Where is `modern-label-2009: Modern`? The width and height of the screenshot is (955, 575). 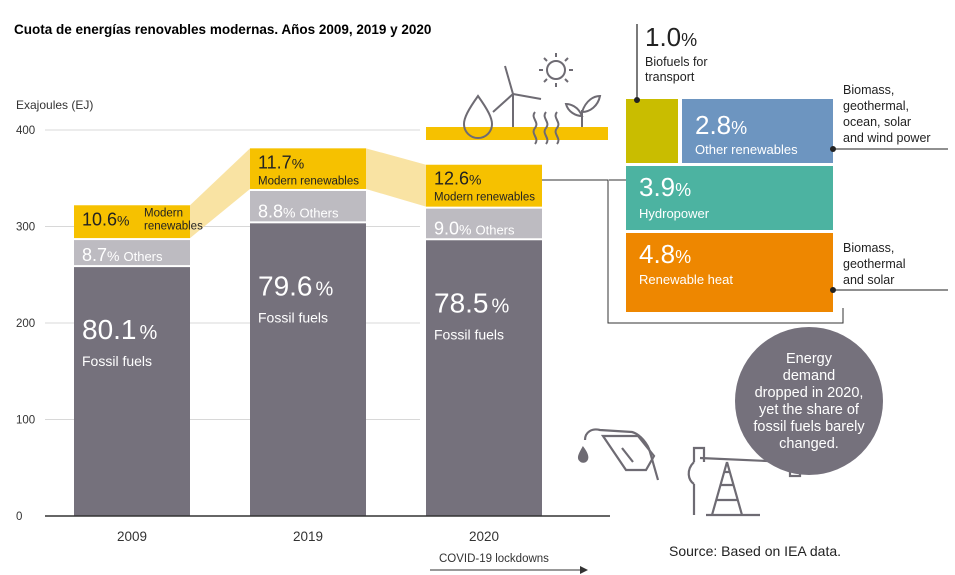
modern-label-2009: Modern is located at coordinates (163, 213).